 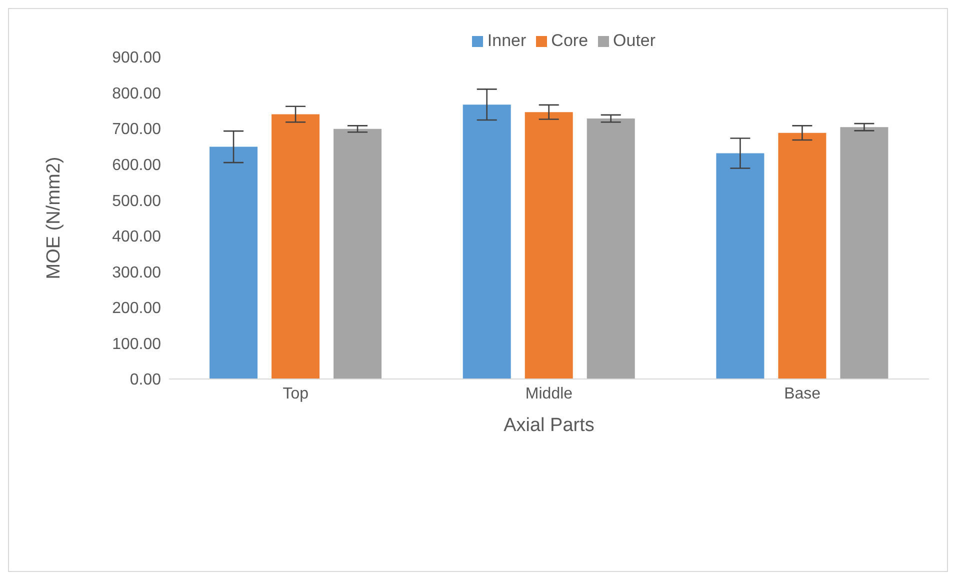 I want to click on y-tick-label: 900.00, so click(x=137, y=58).